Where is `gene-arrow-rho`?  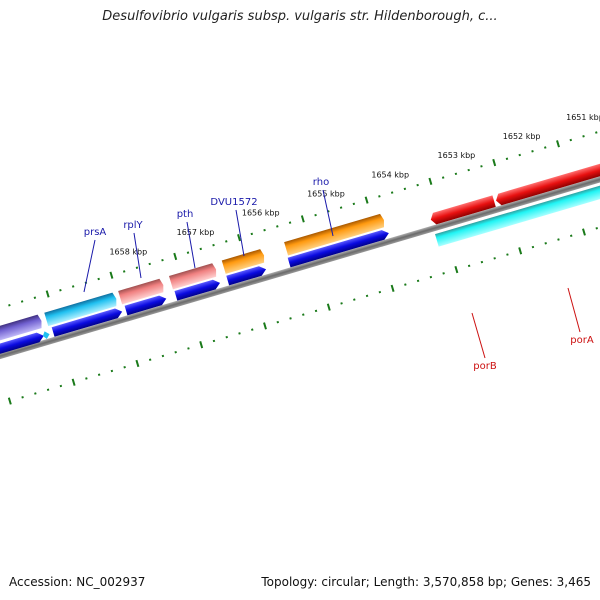 gene-arrow-rho is located at coordinates (334, 234).